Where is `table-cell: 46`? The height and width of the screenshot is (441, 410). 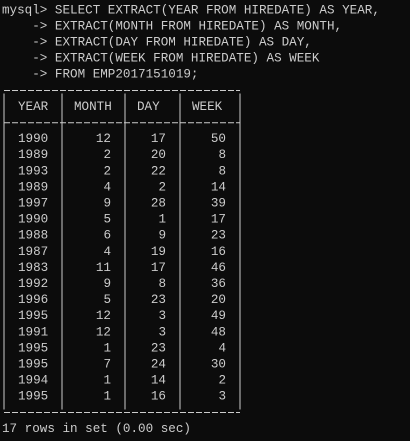 table-cell: 46 is located at coordinates (218, 268).